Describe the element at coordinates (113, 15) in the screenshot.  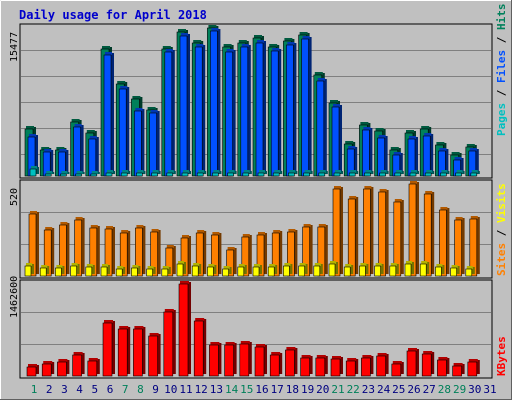
I see `chart-title: Daily usage for April 2018` at that location.